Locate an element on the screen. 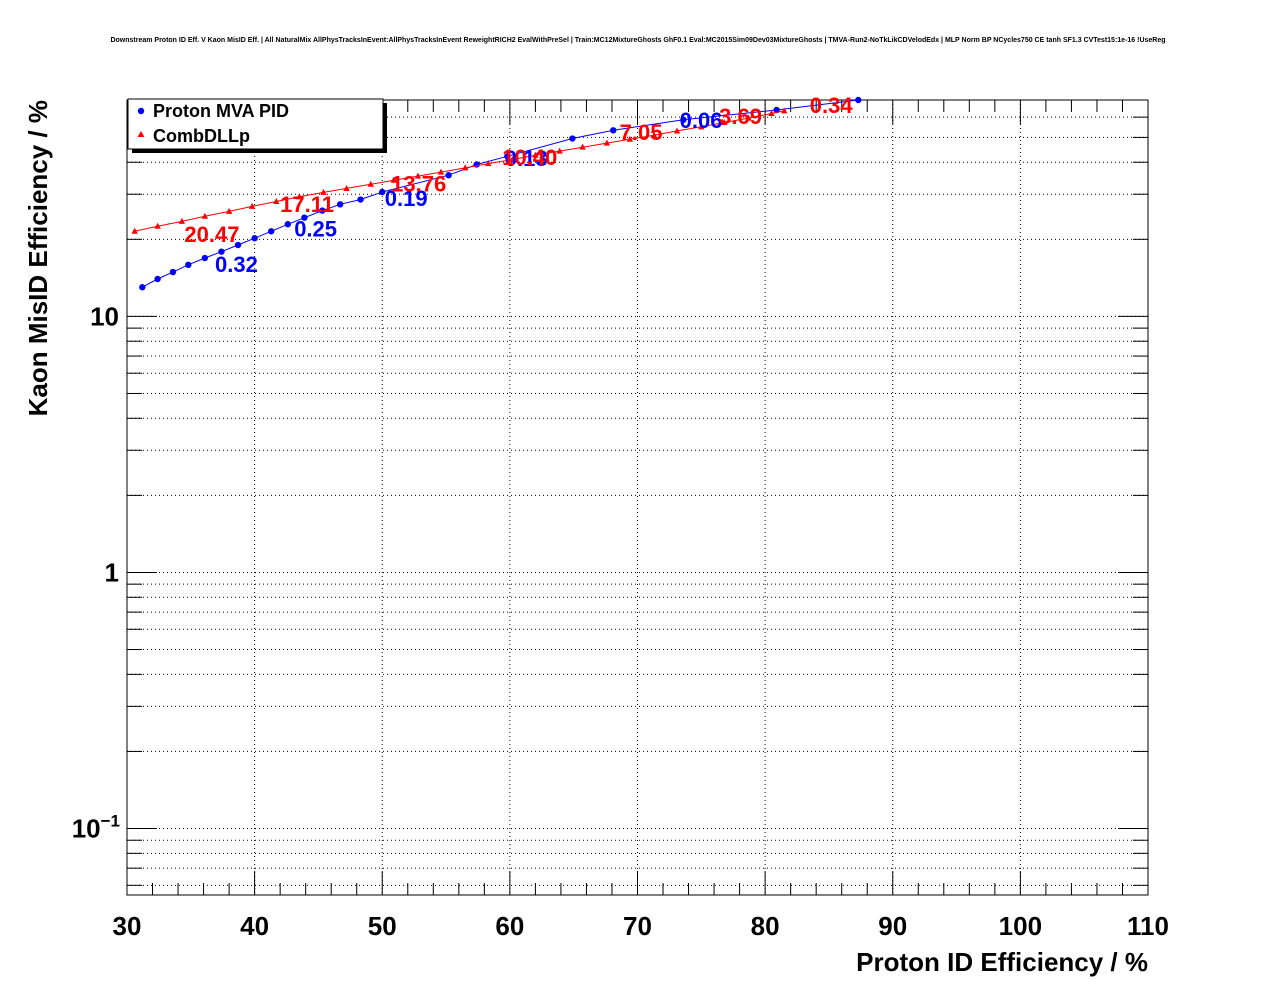 This screenshot has width=1276, height=996. data-label-0: 0.19 is located at coordinates (406, 198).